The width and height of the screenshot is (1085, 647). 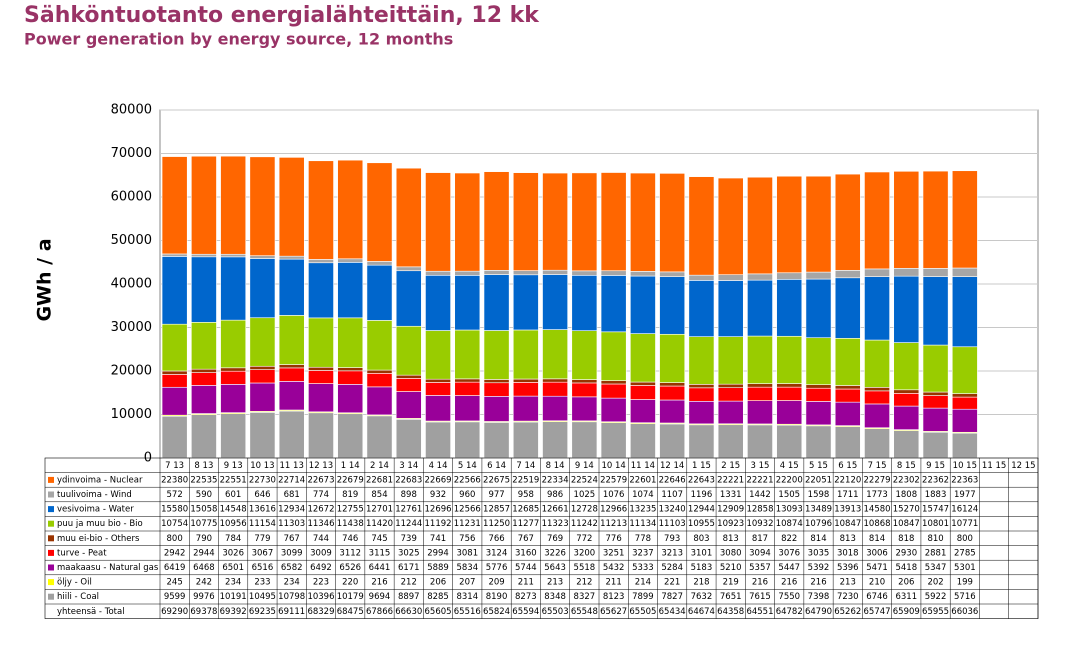 I want to click on table-cell: 10495, so click(x=262, y=597).